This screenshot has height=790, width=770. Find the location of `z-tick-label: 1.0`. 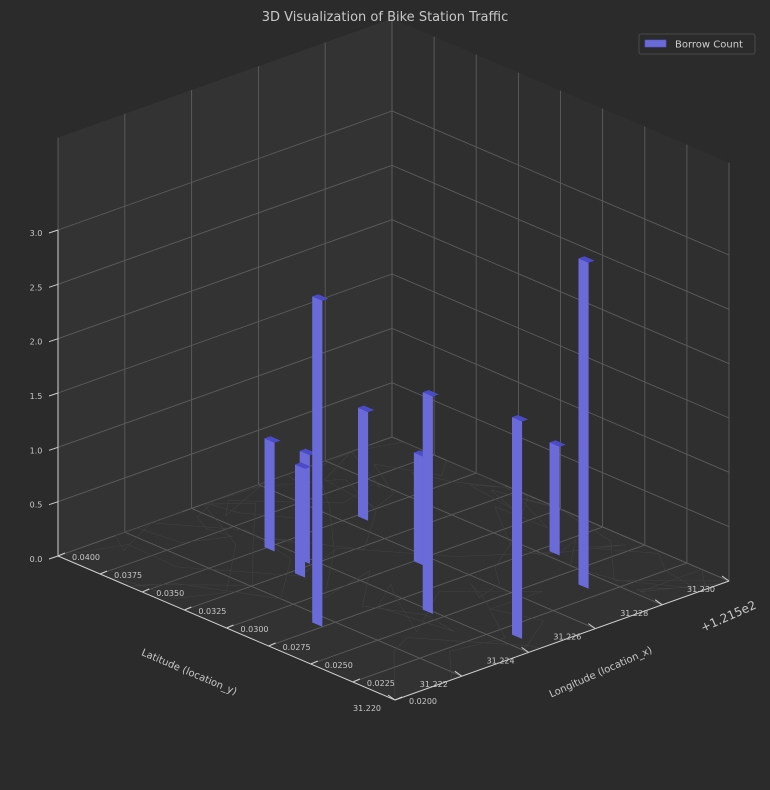

z-tick-label: 1.0 is located at coordinates (36, 450).